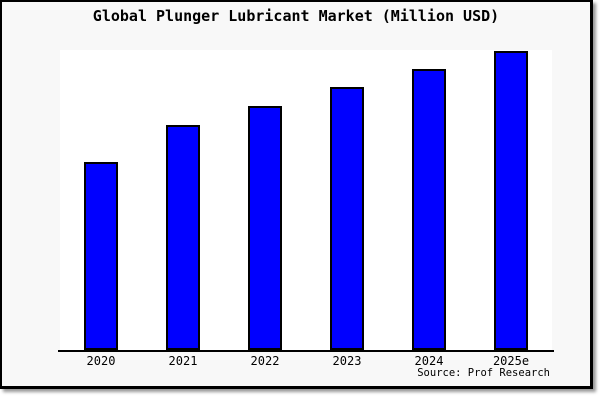  What do you see at coordinates (101, 361) in the screenshot?
I see `x-tick-2020: 2020` at bounding box center [101, 361].